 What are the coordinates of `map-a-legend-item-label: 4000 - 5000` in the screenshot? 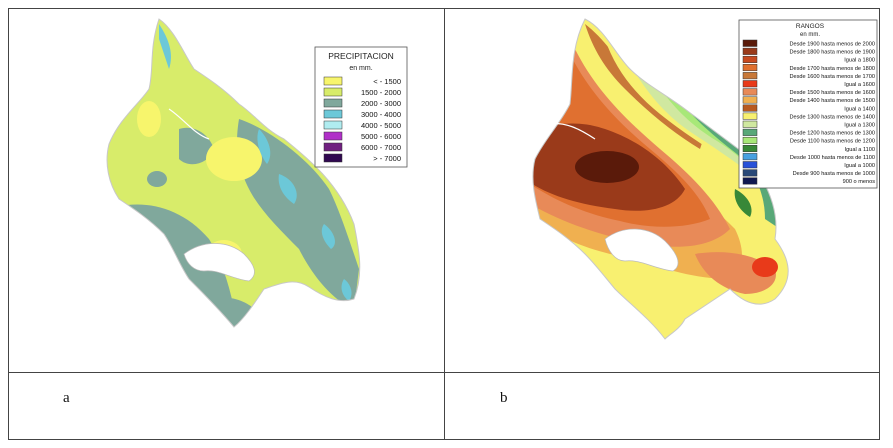 It's located at (381, 125).